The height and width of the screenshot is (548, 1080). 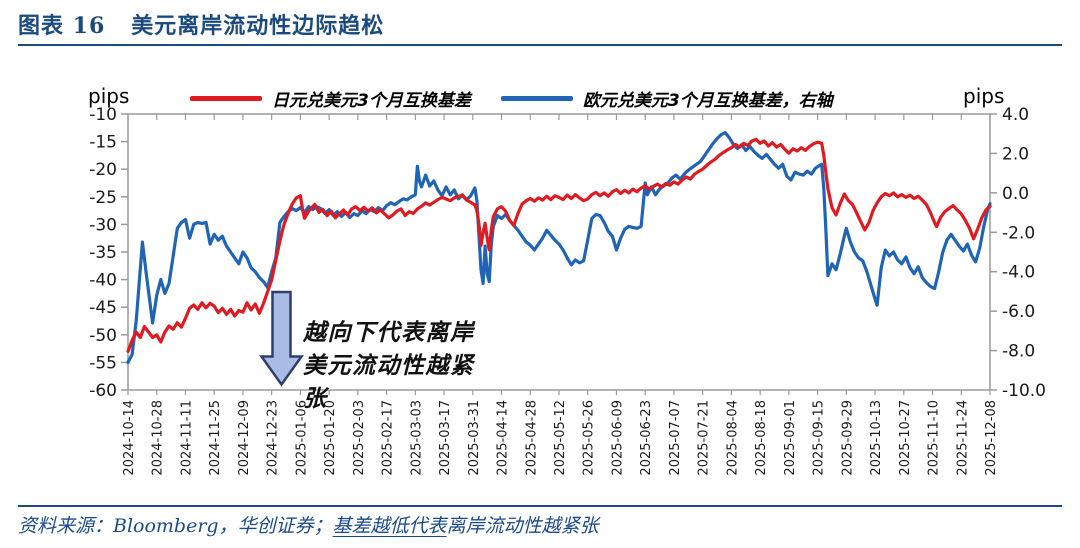 What do you see at coordinates (522, 526) in the screenshot?
I see `source-suffix: 离岸流动性越紧张` at bounding box center [522, 526].